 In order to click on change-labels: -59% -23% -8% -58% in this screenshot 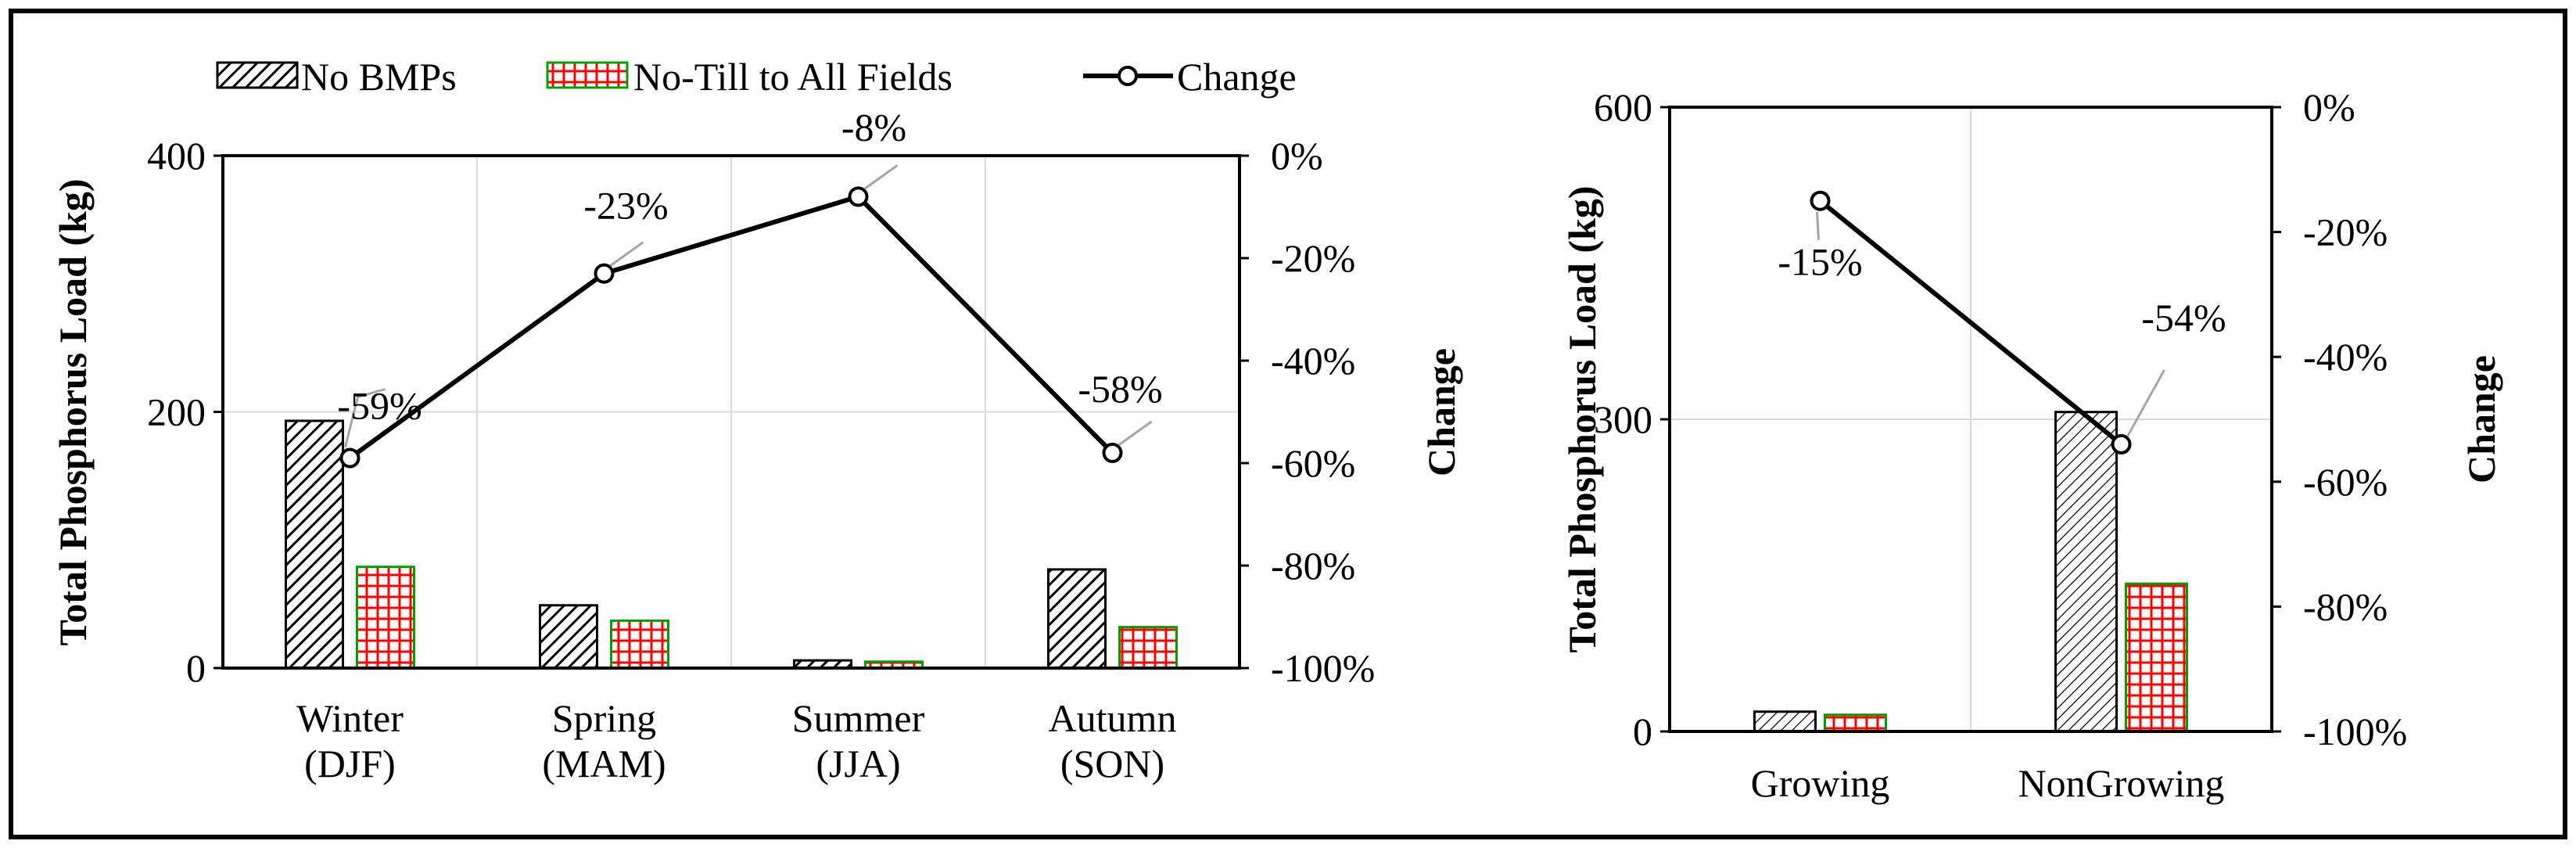, I will do `click(750, 276)`.